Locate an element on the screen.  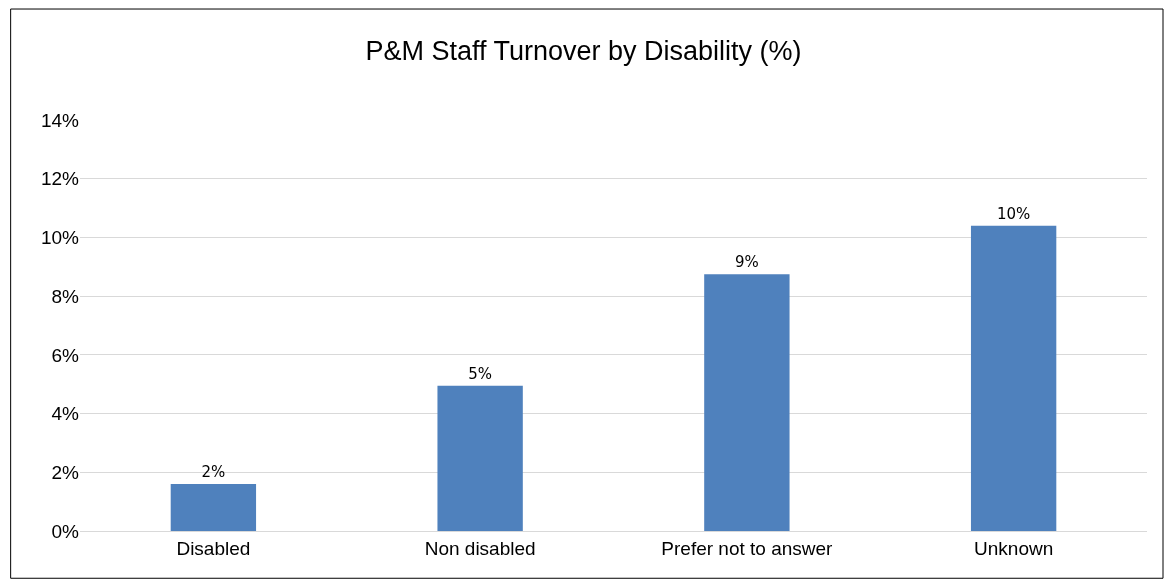
y-tick-label: 12% is located at coordinates (60, 179).